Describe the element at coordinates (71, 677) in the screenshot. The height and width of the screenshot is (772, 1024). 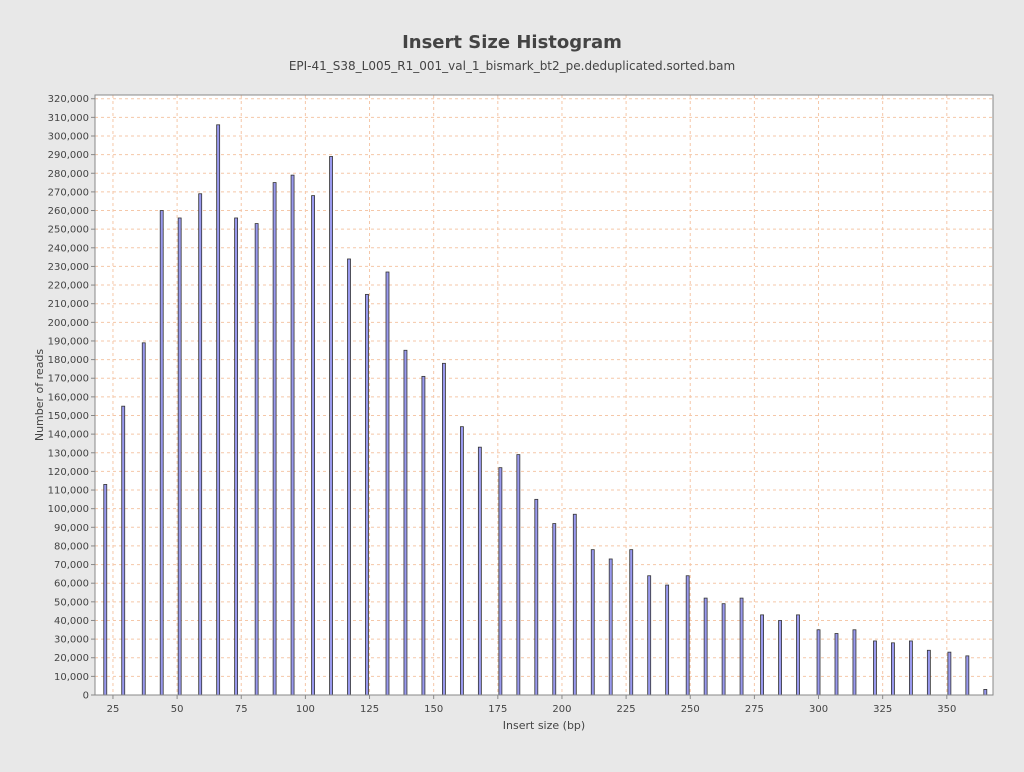
I see `y-tick-label: 10,000` at that location.